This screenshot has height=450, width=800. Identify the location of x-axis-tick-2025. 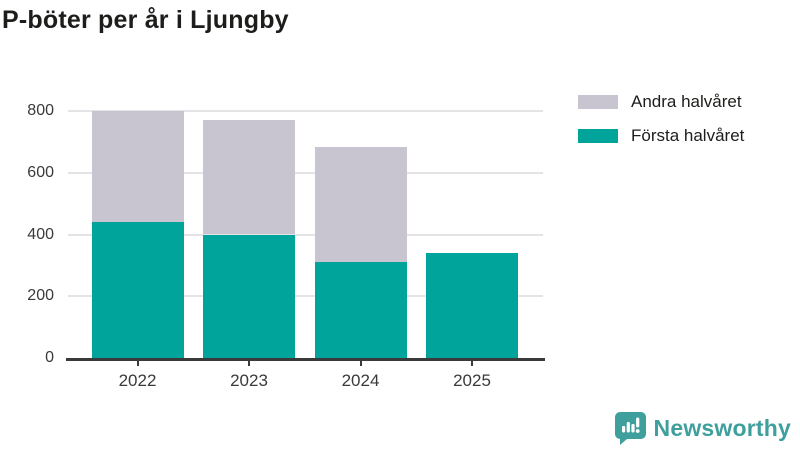
(472, 363).